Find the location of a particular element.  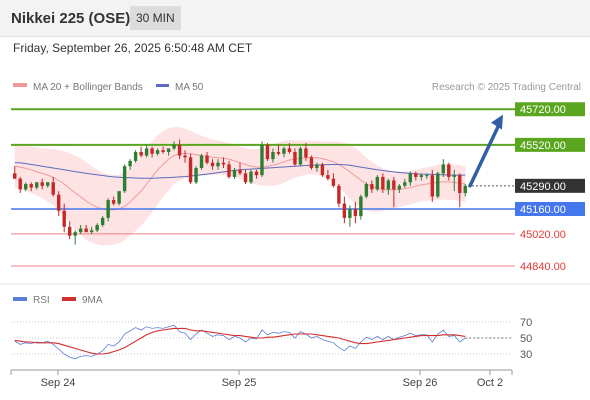

chart-header: Nikkei 225 (OSE) 30 MIN is located at coordinates (295, 18).